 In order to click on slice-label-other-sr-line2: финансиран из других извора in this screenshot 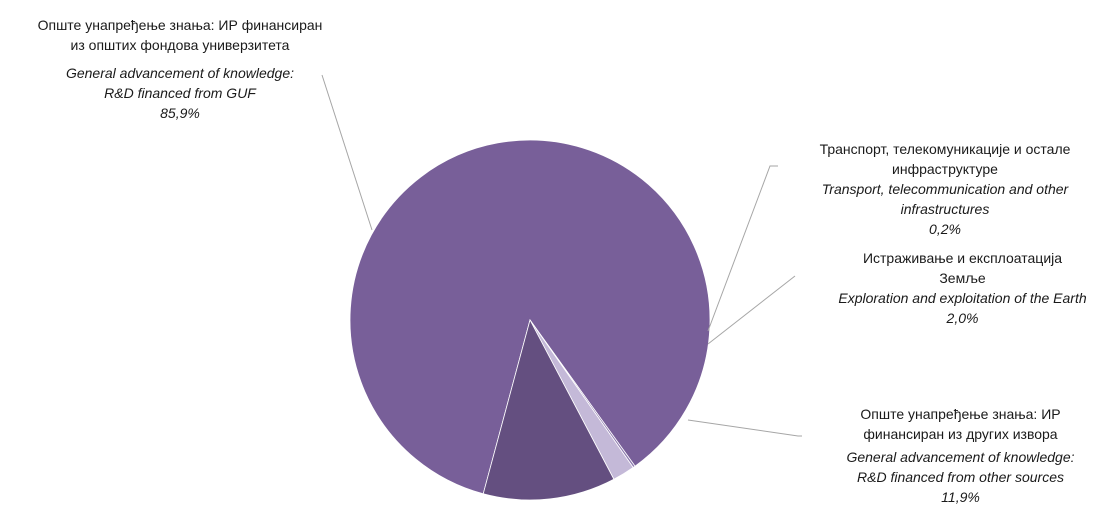, I will do `click(960, 434)`.